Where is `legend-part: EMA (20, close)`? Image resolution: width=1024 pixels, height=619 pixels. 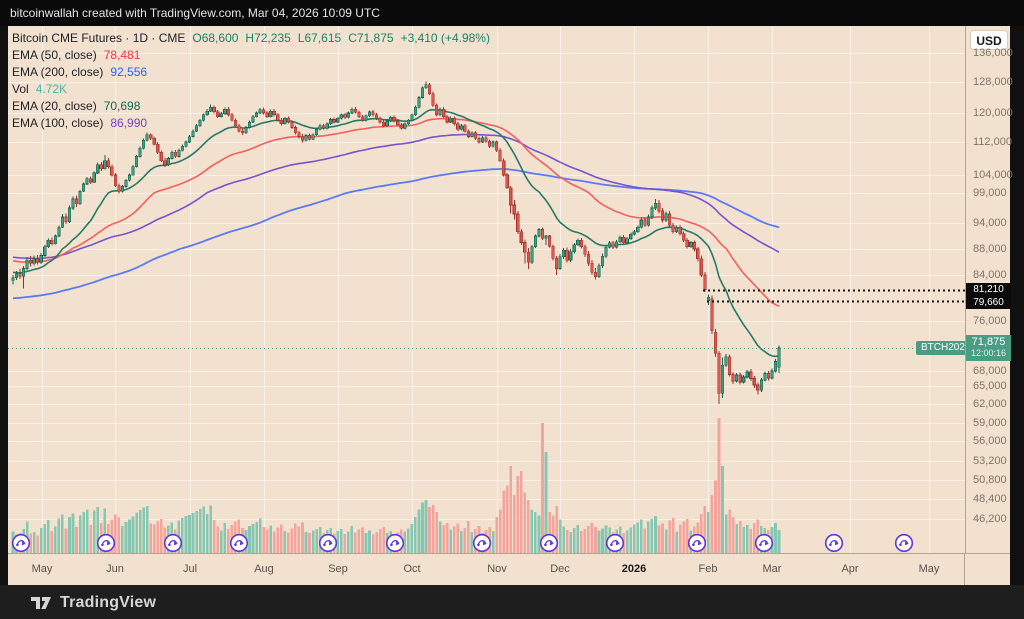 legend-part: EMA (20, close) is located at coordinates (54, 106).